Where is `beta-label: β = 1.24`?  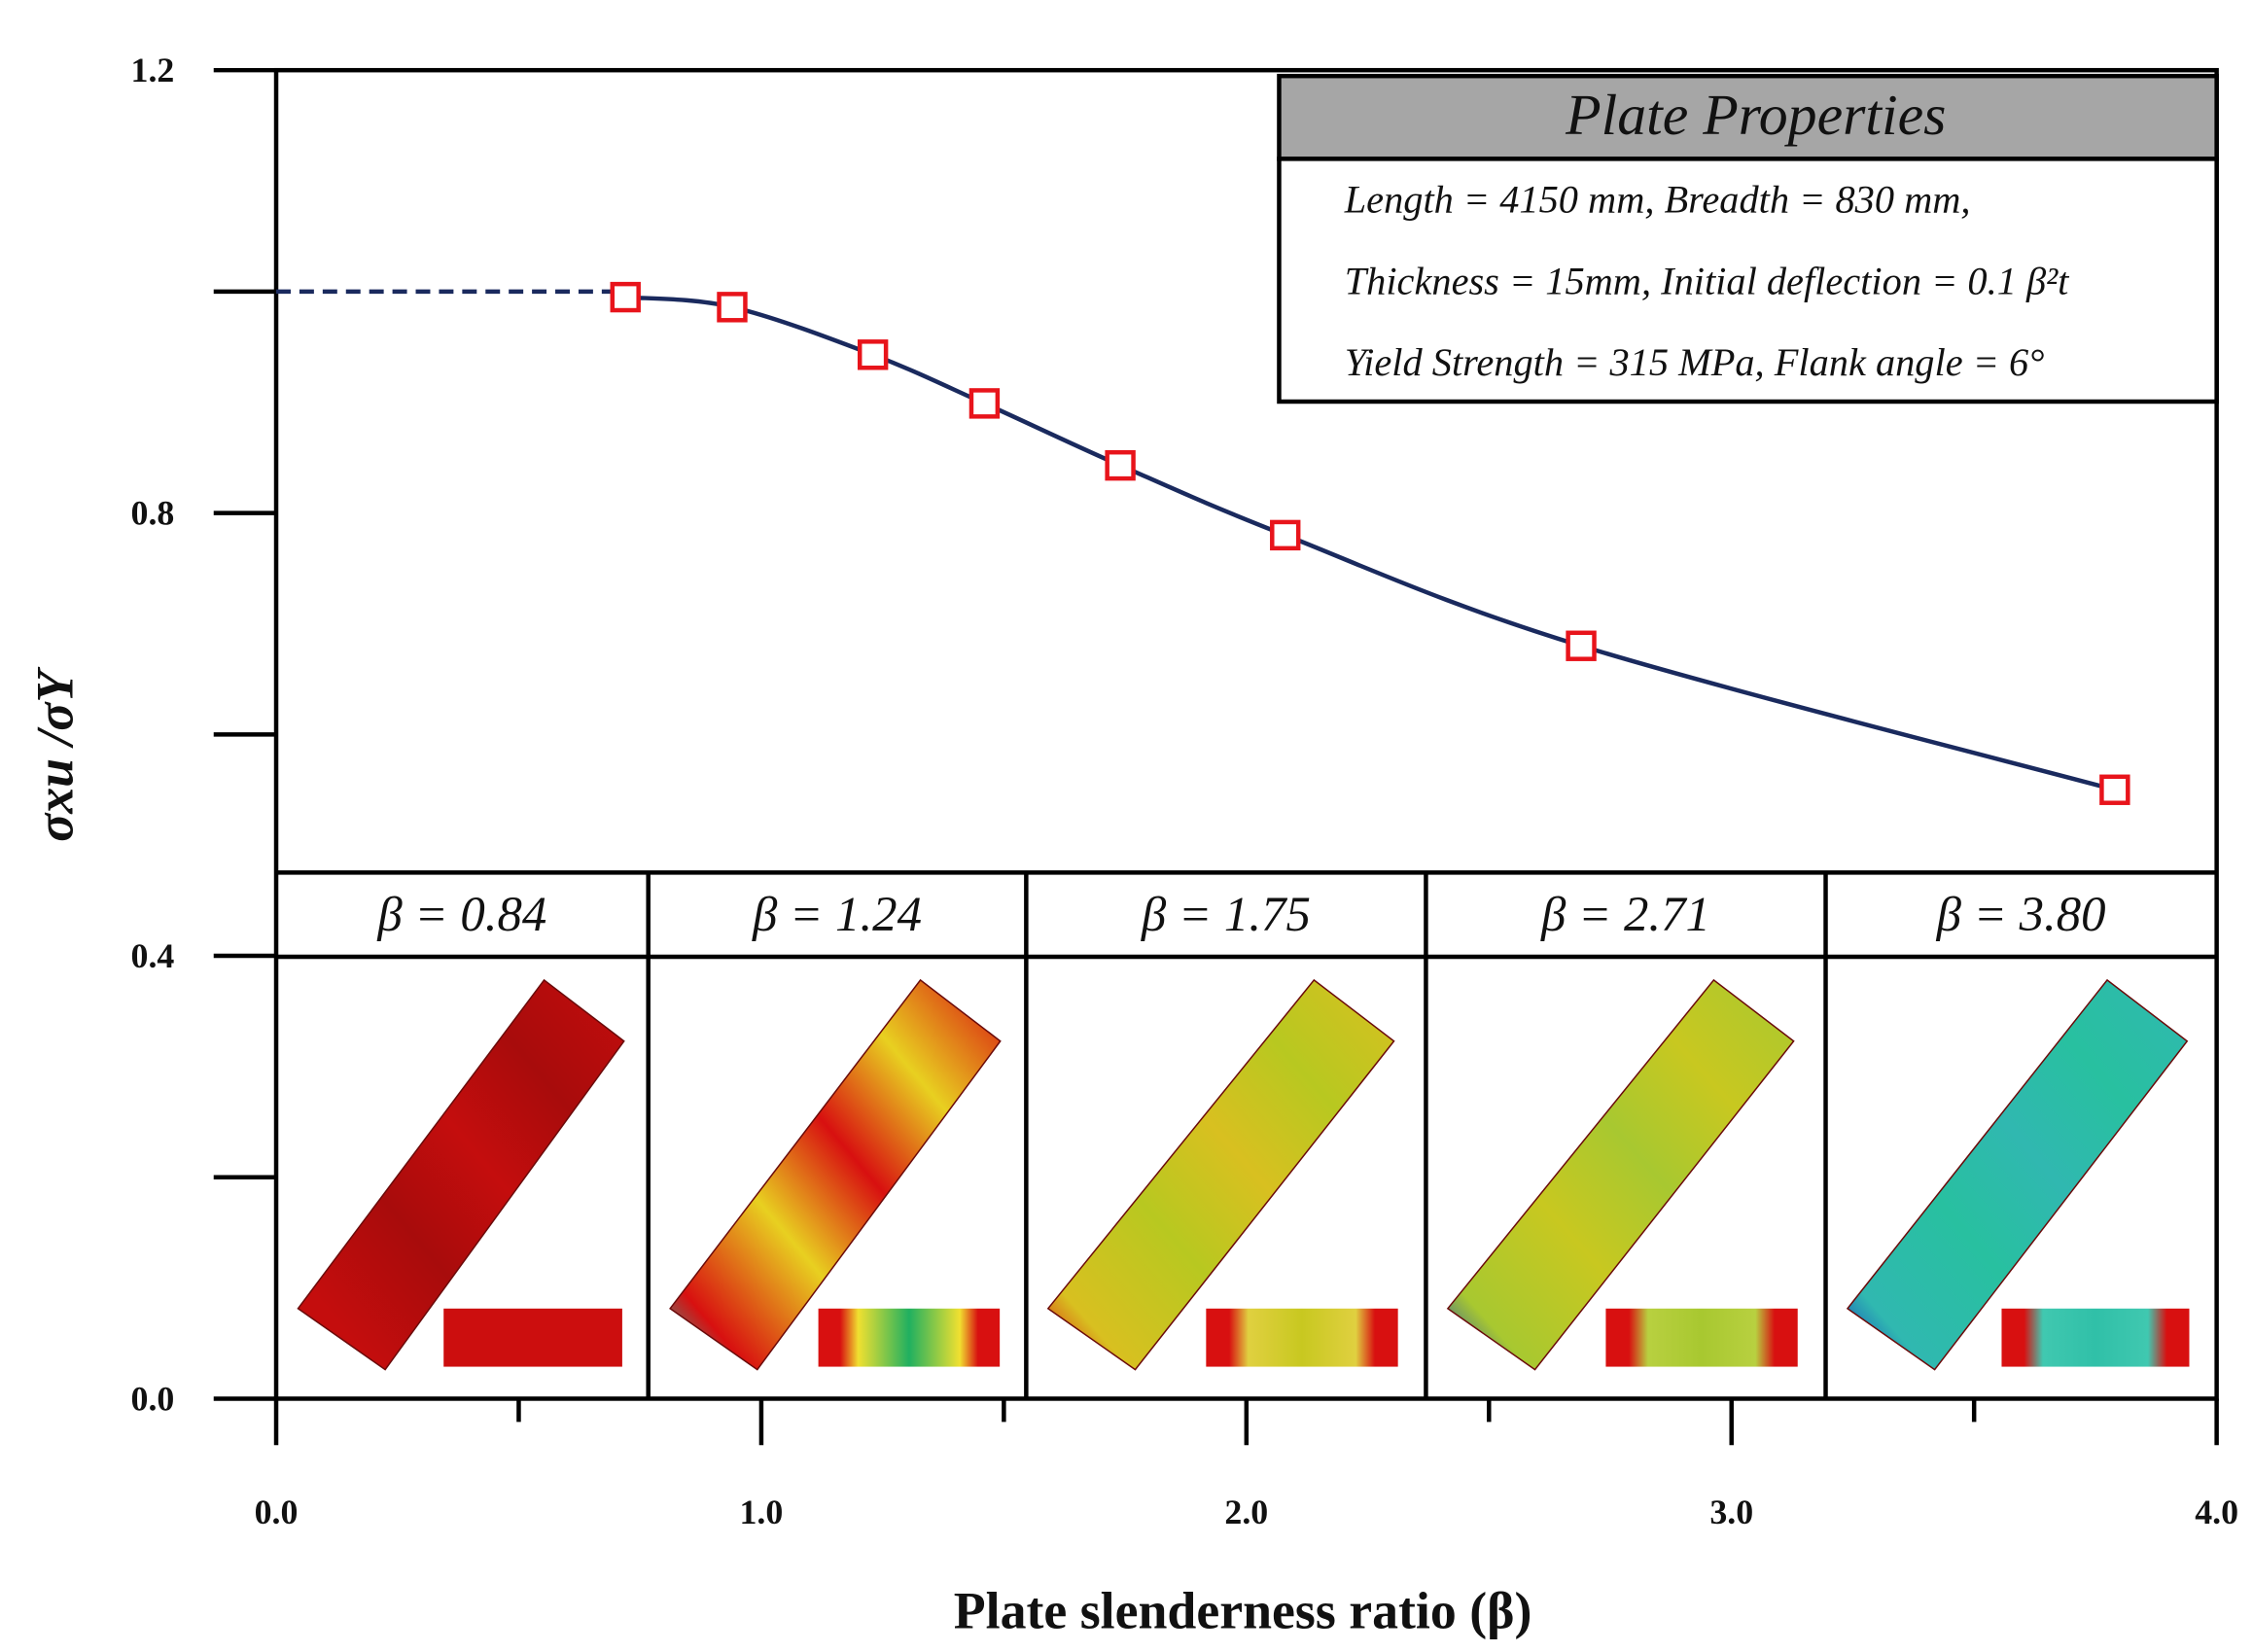
beta-label: β = 1.24 is located at coordinates (837, 914).